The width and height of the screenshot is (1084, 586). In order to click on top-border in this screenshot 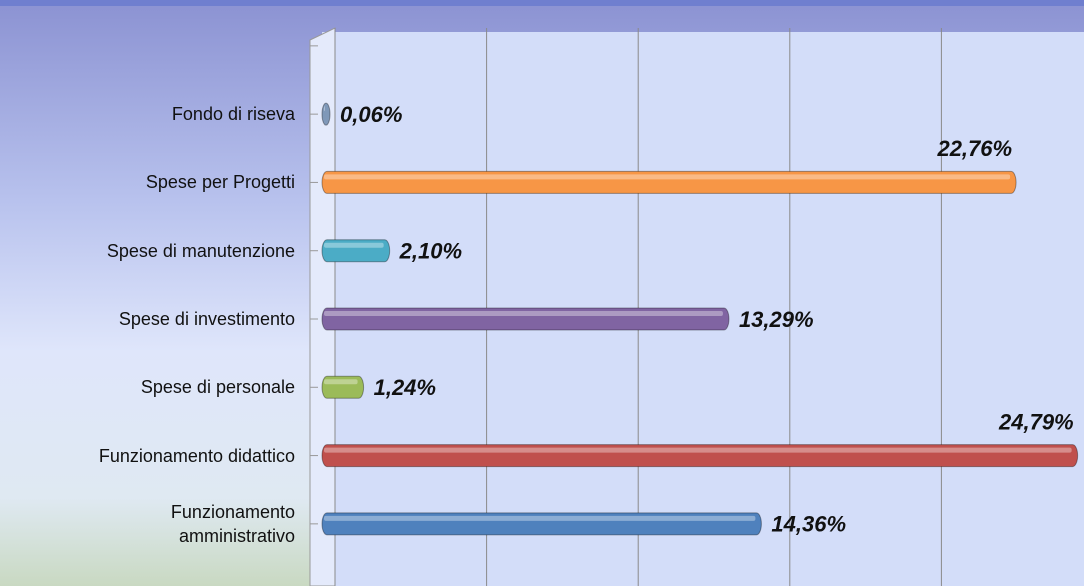, I will do `click(542, 3)`.